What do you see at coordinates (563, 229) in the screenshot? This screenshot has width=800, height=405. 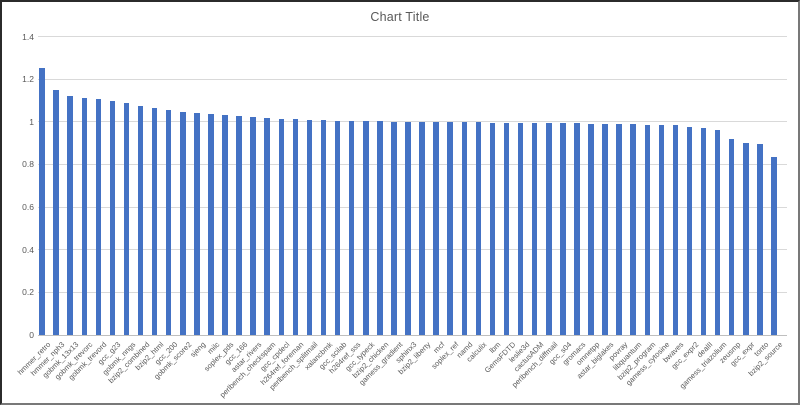 I see `bar-gcc_s04` at bounding box center [563, 229].